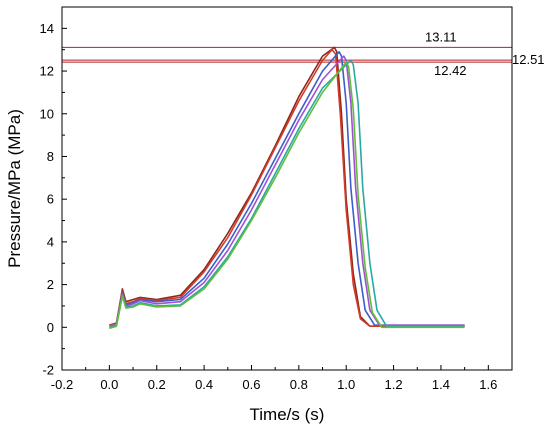  Describe the element at coordinates (274, 378) in the screenshot. I see `x-axis-ticks: -0.2 0.0 0.2 0.4 0.6 0.8 1.0 1.2 1.4 1.6` at that location.